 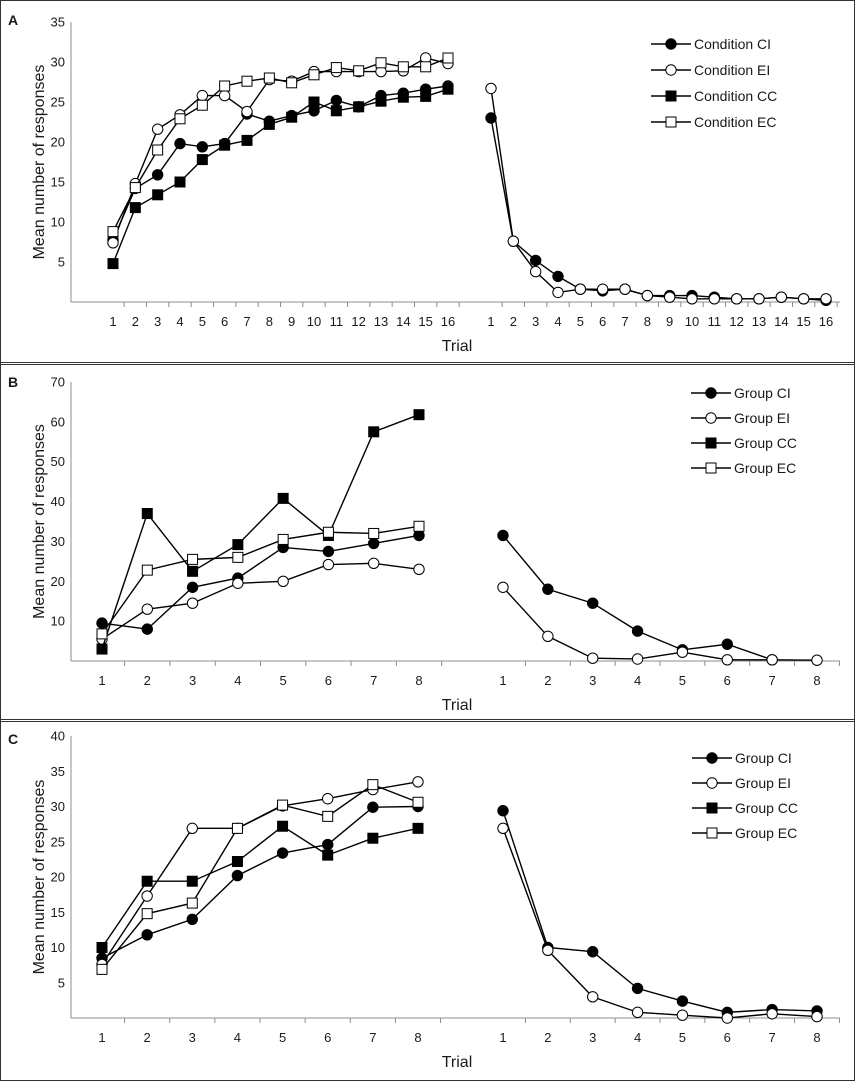 I want to click on y-tick-label: 50, so click(x=58, y=461).